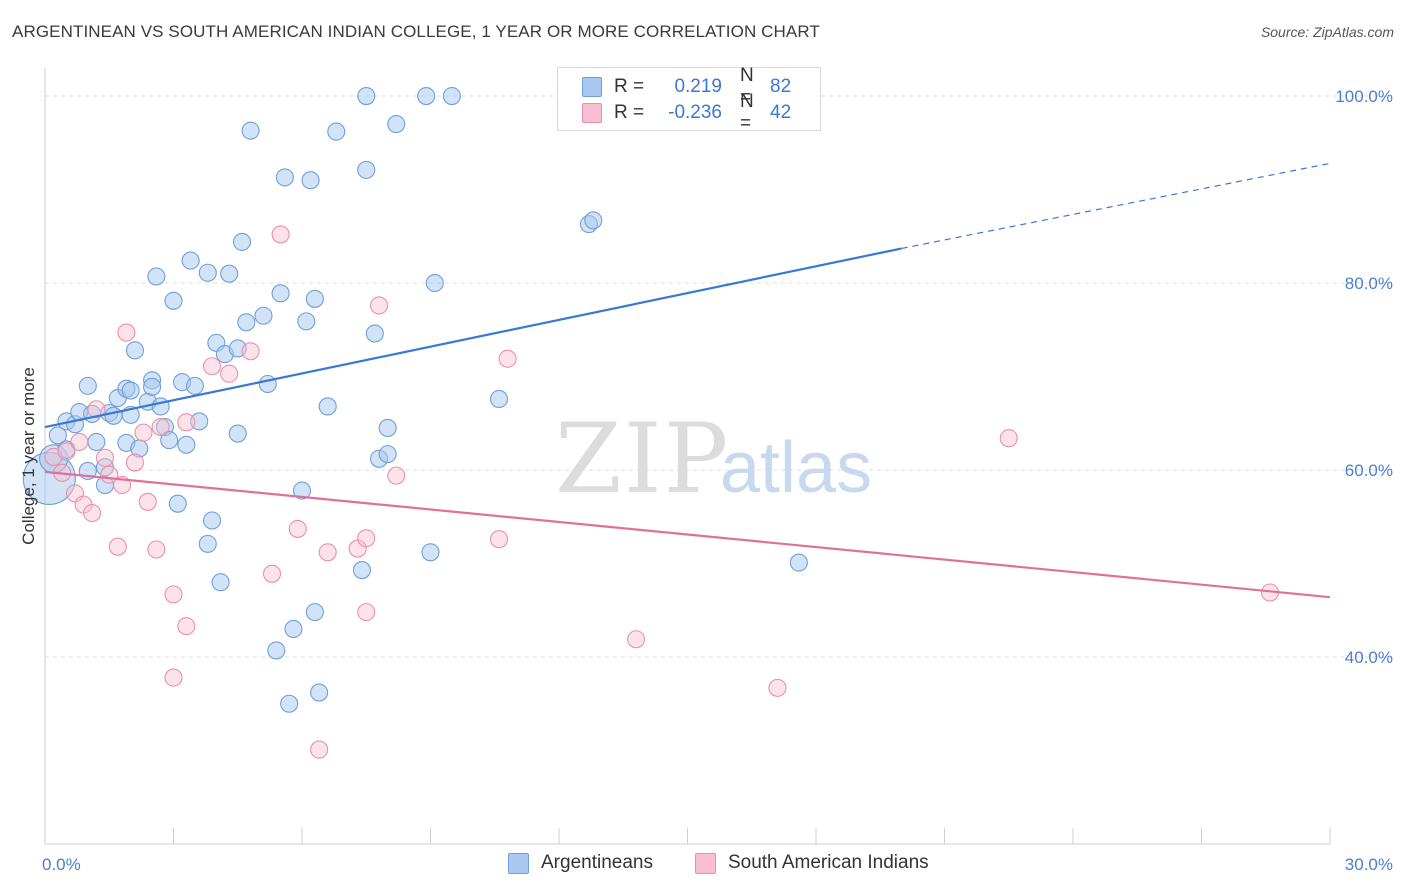 Image resolution: width=1406 pixels, height=892 pixels. What do you see at coordinates (592, 87) in the screenshot?
I see `legend-swatch-argentineans` at bounding box center [592, 87].